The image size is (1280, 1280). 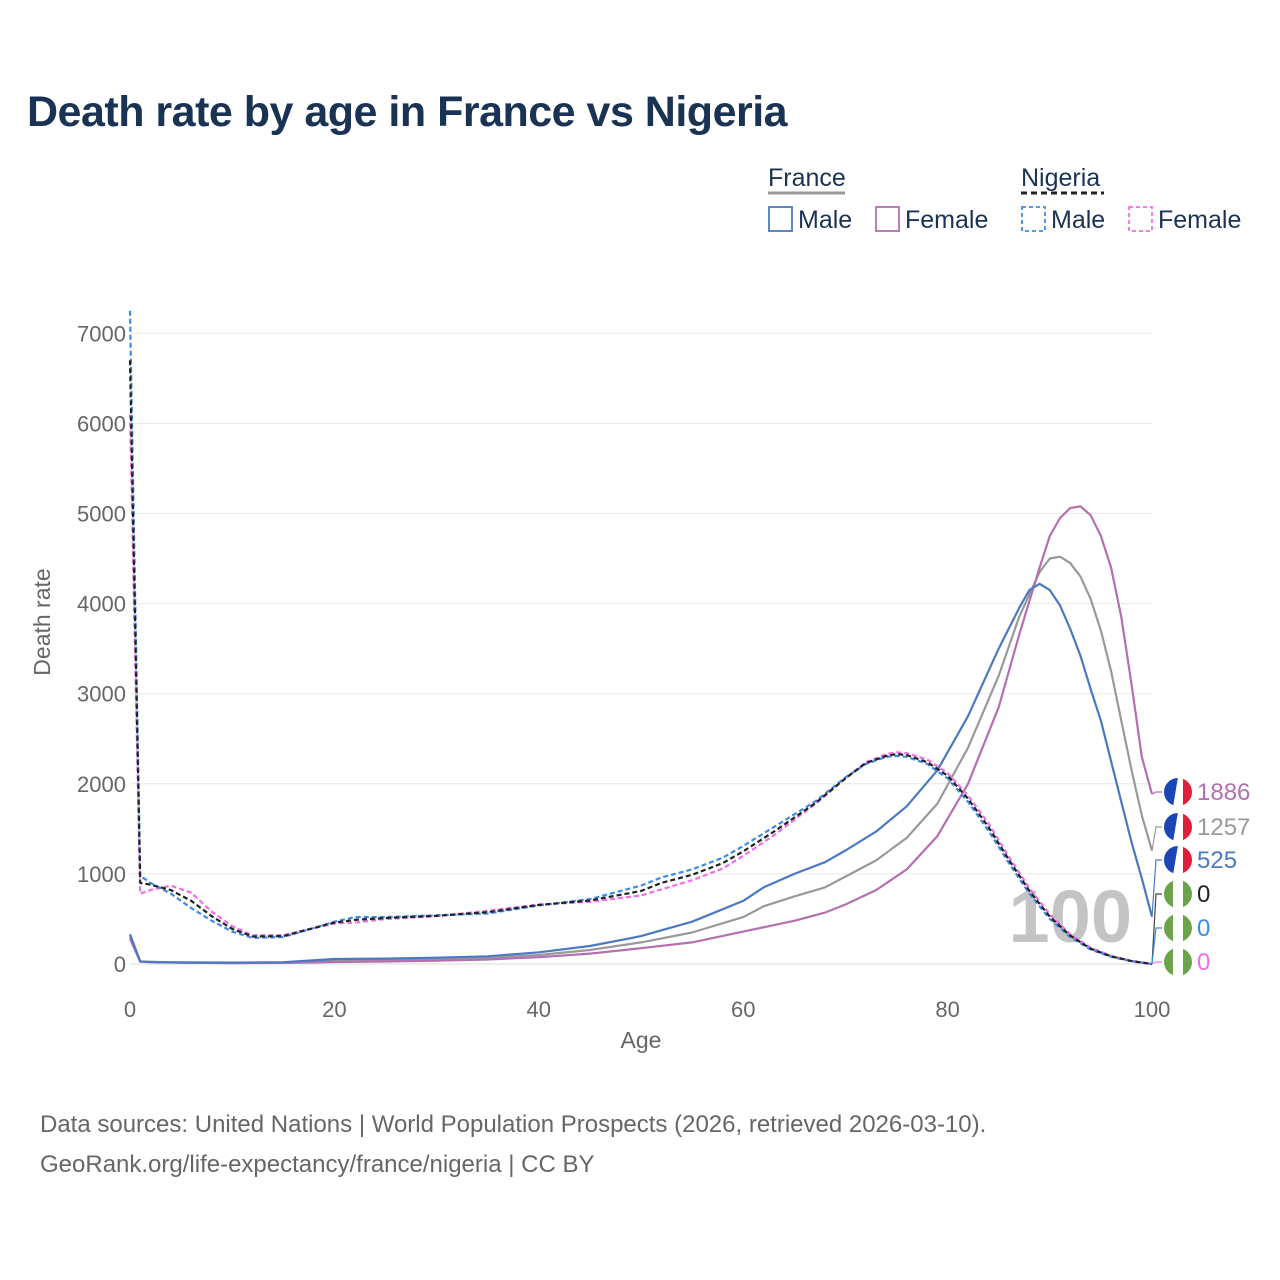 What do you see at coordinates (1078, 220) in the screenshot?
I see `legend-label-nigeria-male: Male` at bounding box center [1078, 220].